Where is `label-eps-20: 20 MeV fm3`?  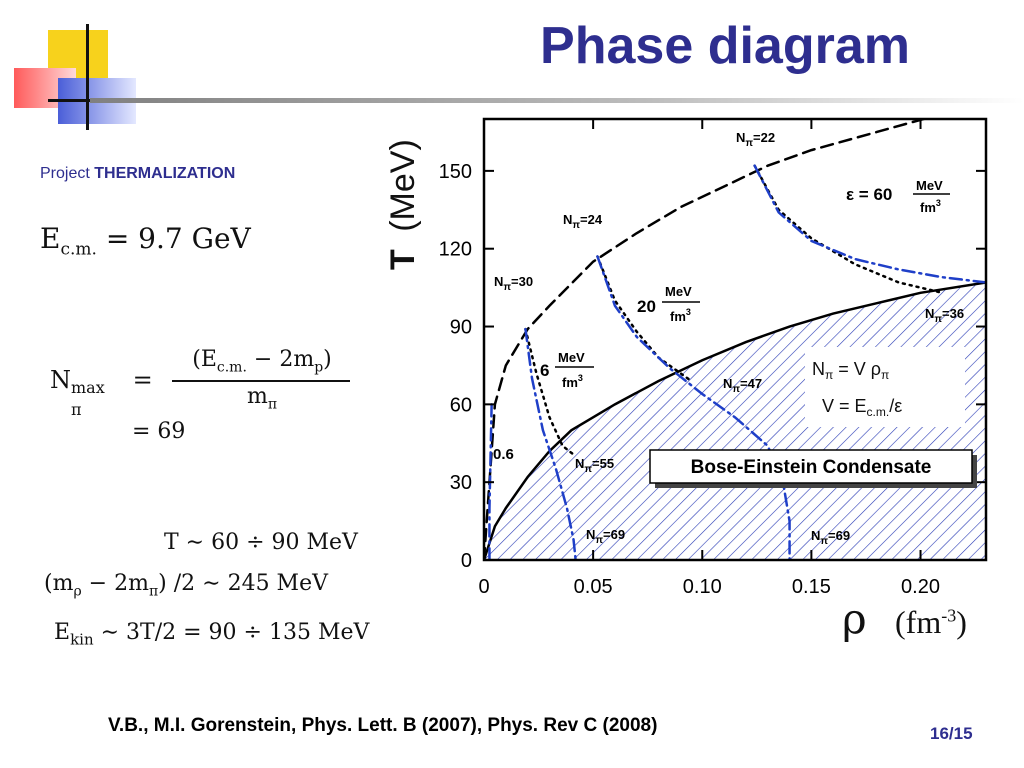
label-eps-20: 20 MeV fm3 is located at coordinates (668, 304).